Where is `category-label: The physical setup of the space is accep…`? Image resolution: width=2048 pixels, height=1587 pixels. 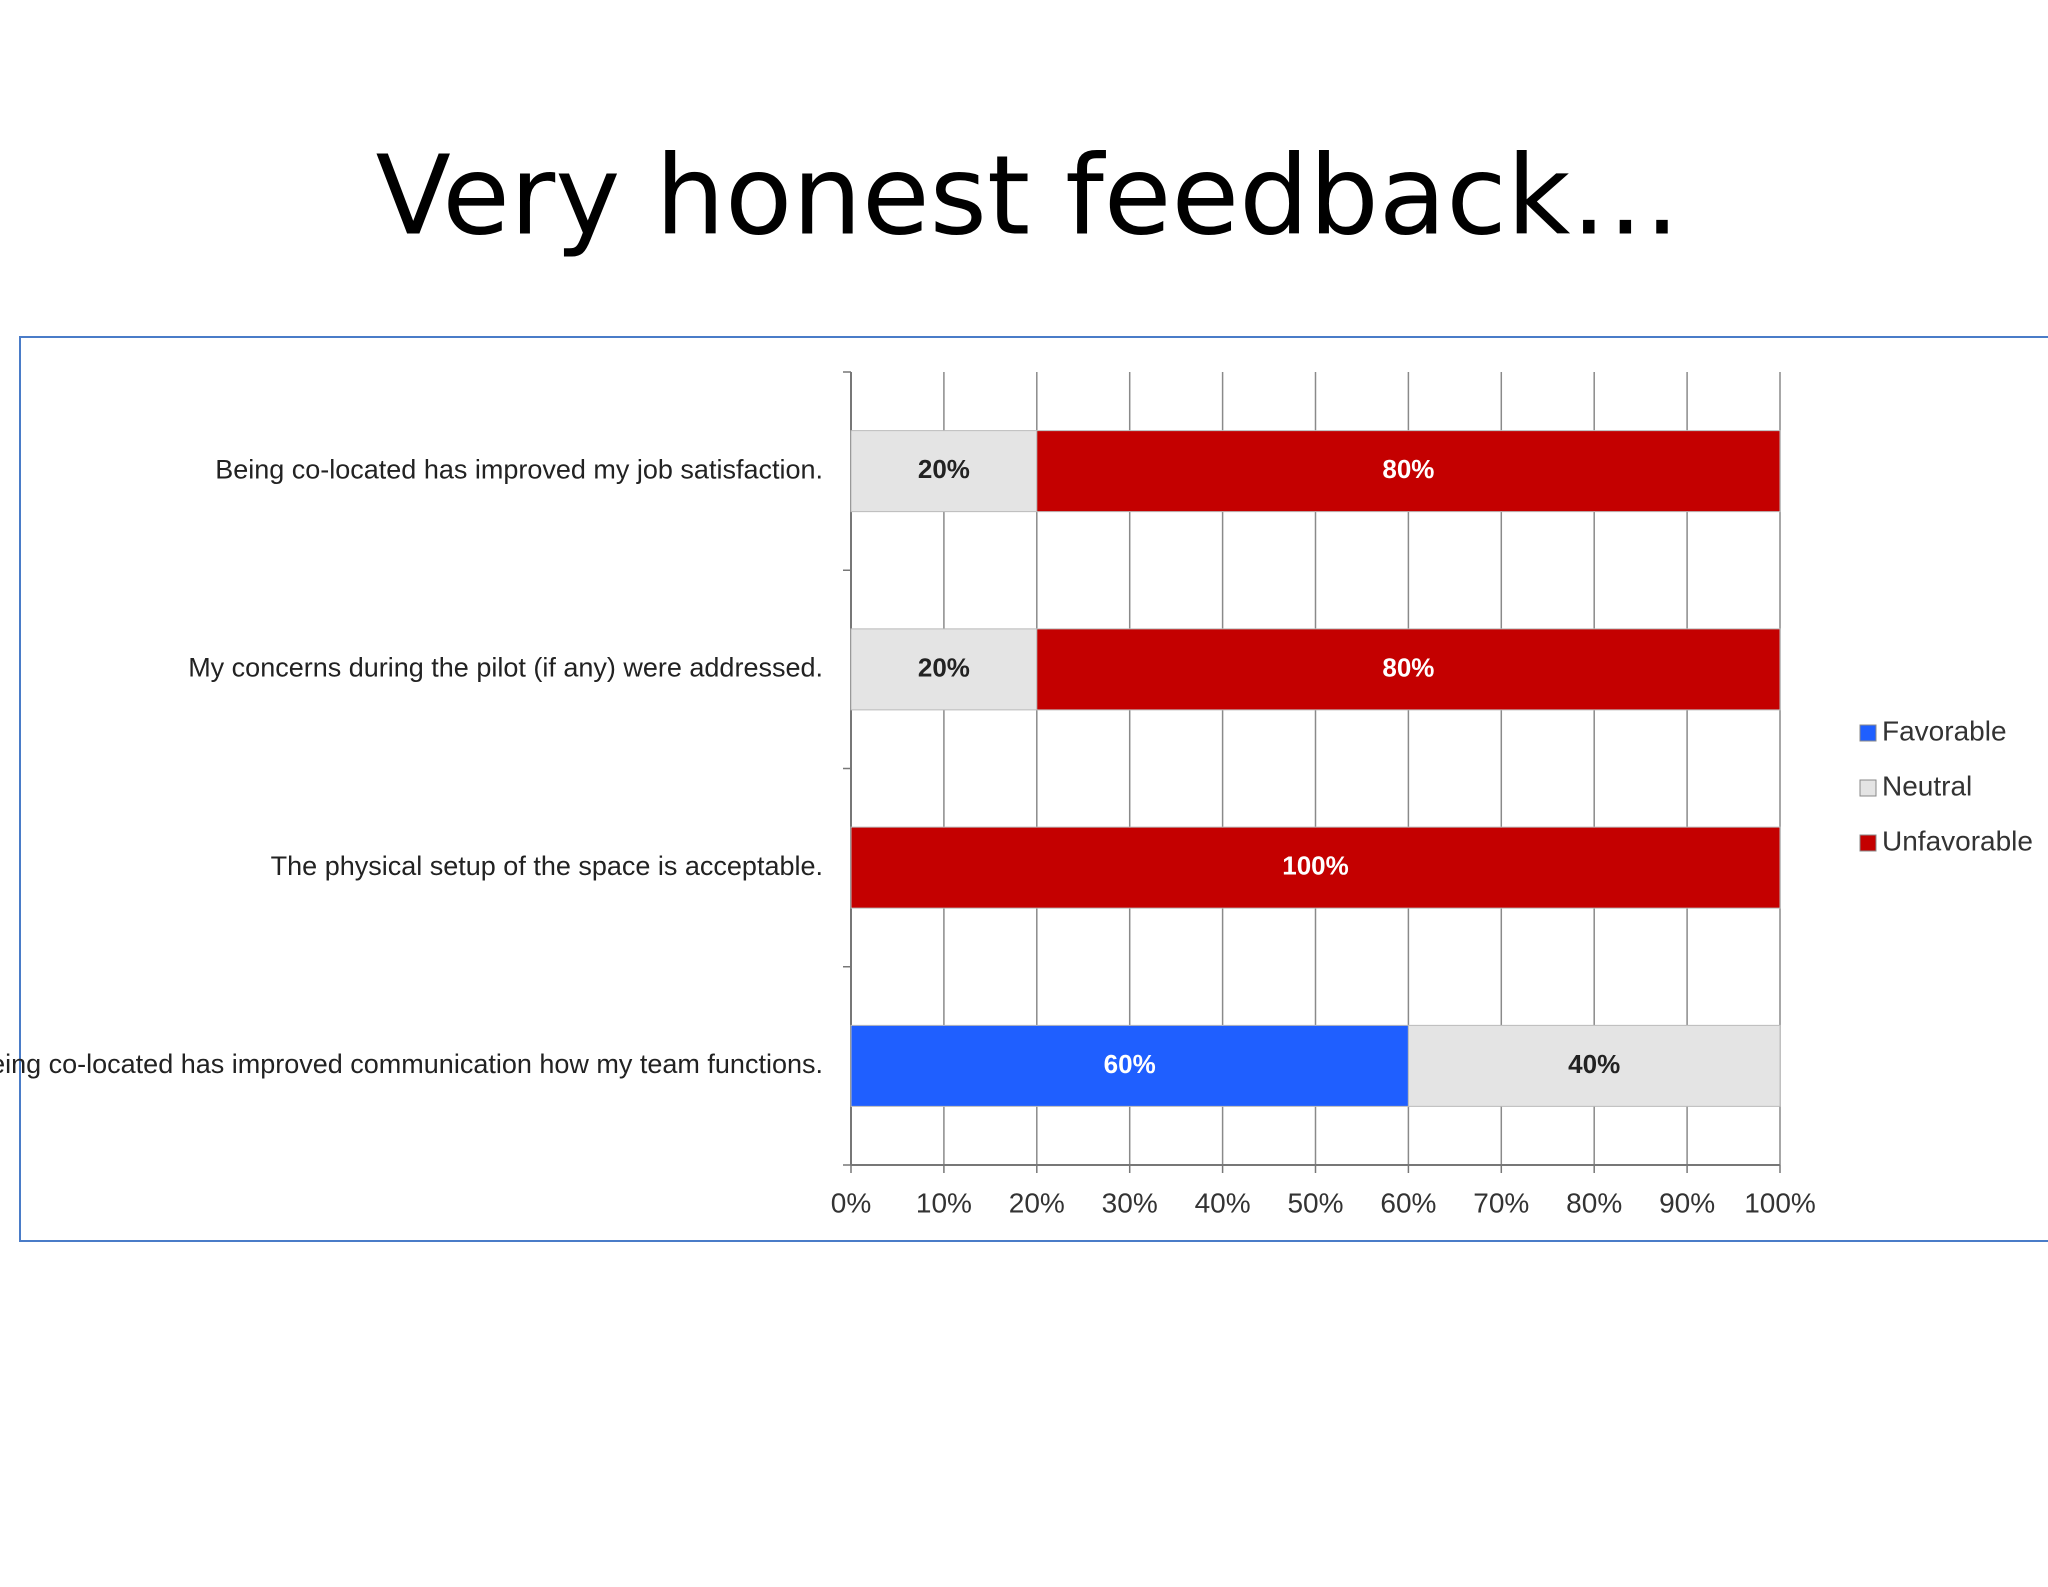 category-label: The physical setup of the space is accep… is located at coordinates (547, 866).